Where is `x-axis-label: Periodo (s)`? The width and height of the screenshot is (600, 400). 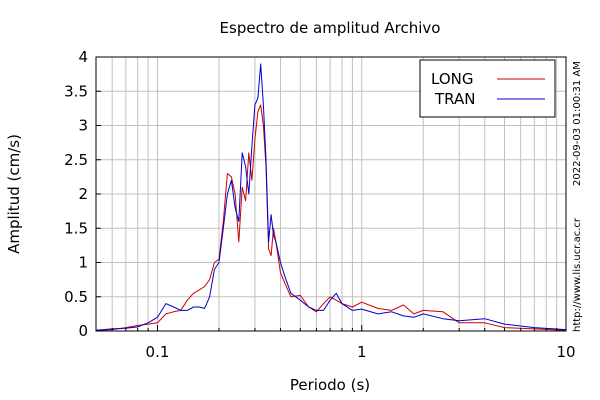 x-axis-label: Periodo (s) is located at coordinates (330, 385).